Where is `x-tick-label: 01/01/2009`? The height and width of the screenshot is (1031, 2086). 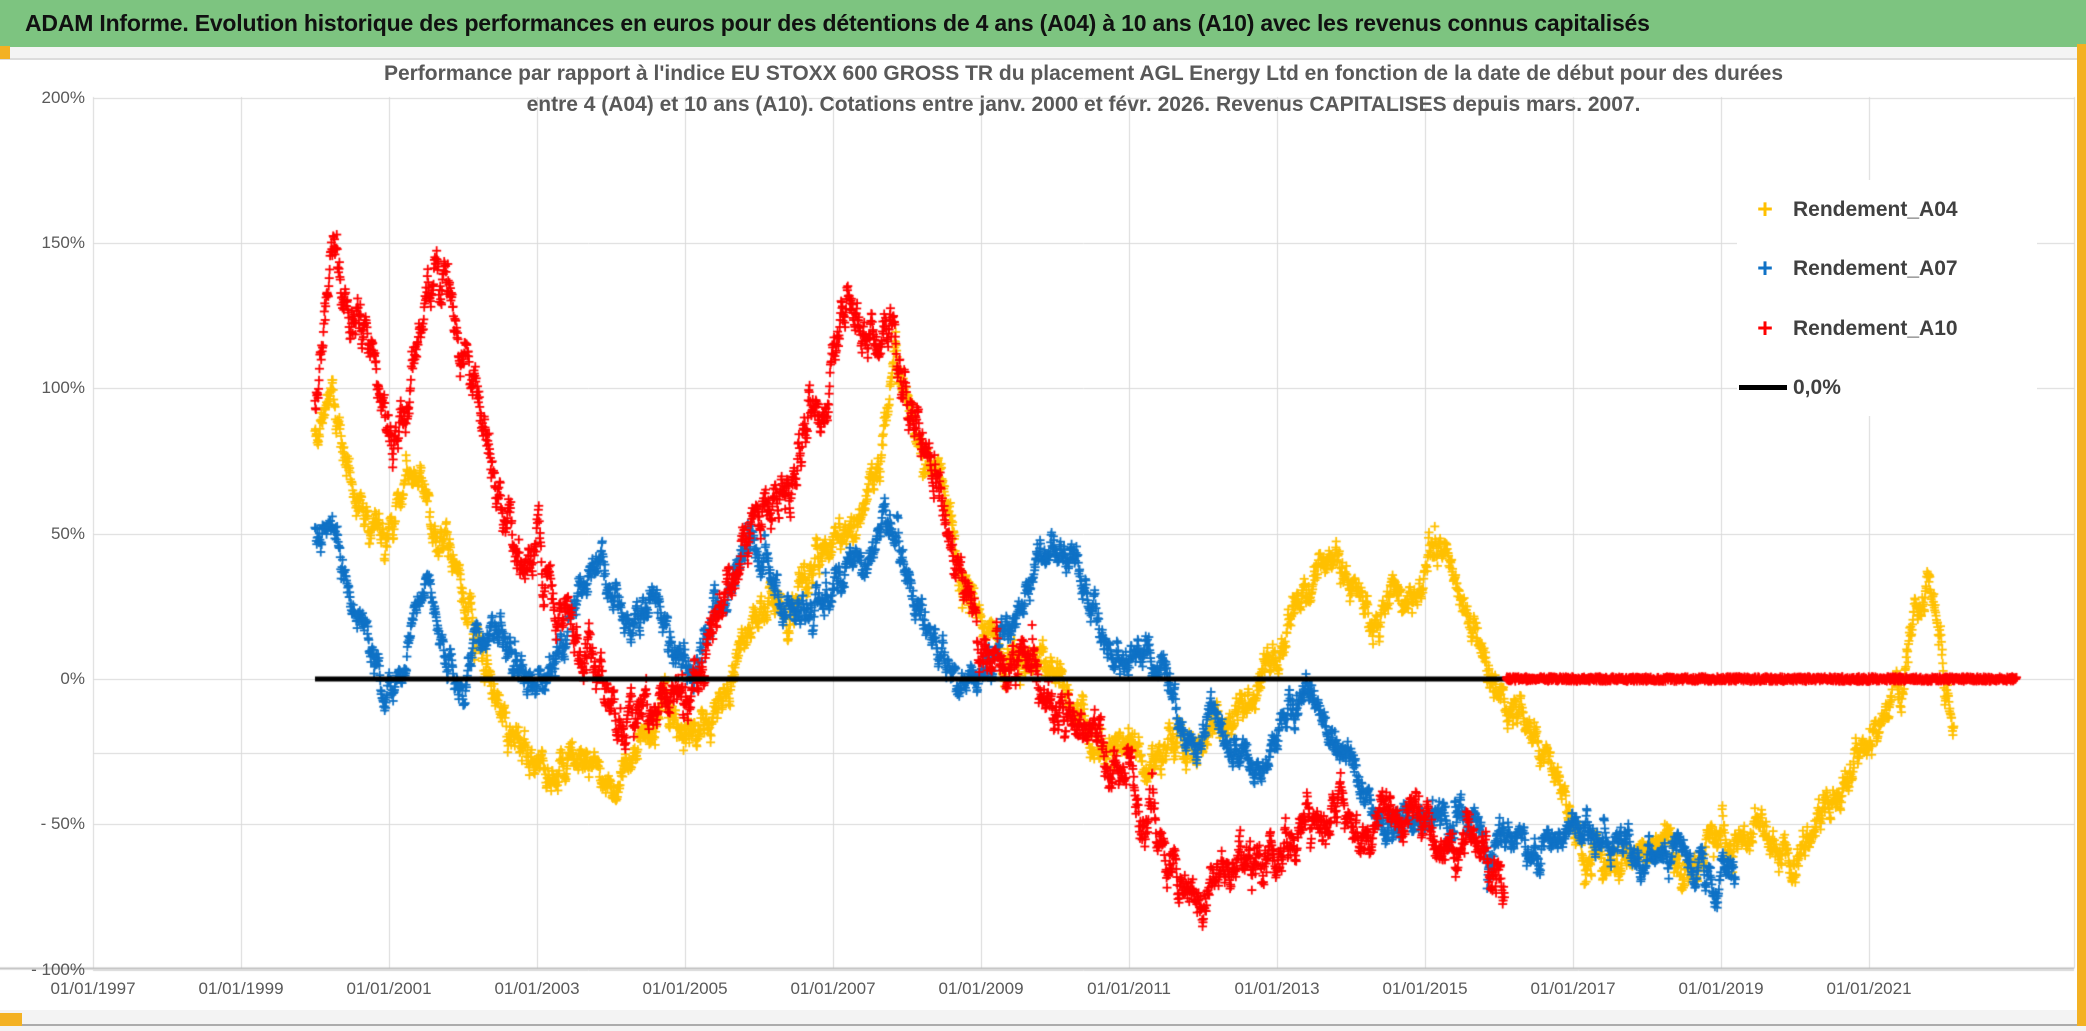 x-tick-label: 01/01/2009 is located at coordinates (981, 988).